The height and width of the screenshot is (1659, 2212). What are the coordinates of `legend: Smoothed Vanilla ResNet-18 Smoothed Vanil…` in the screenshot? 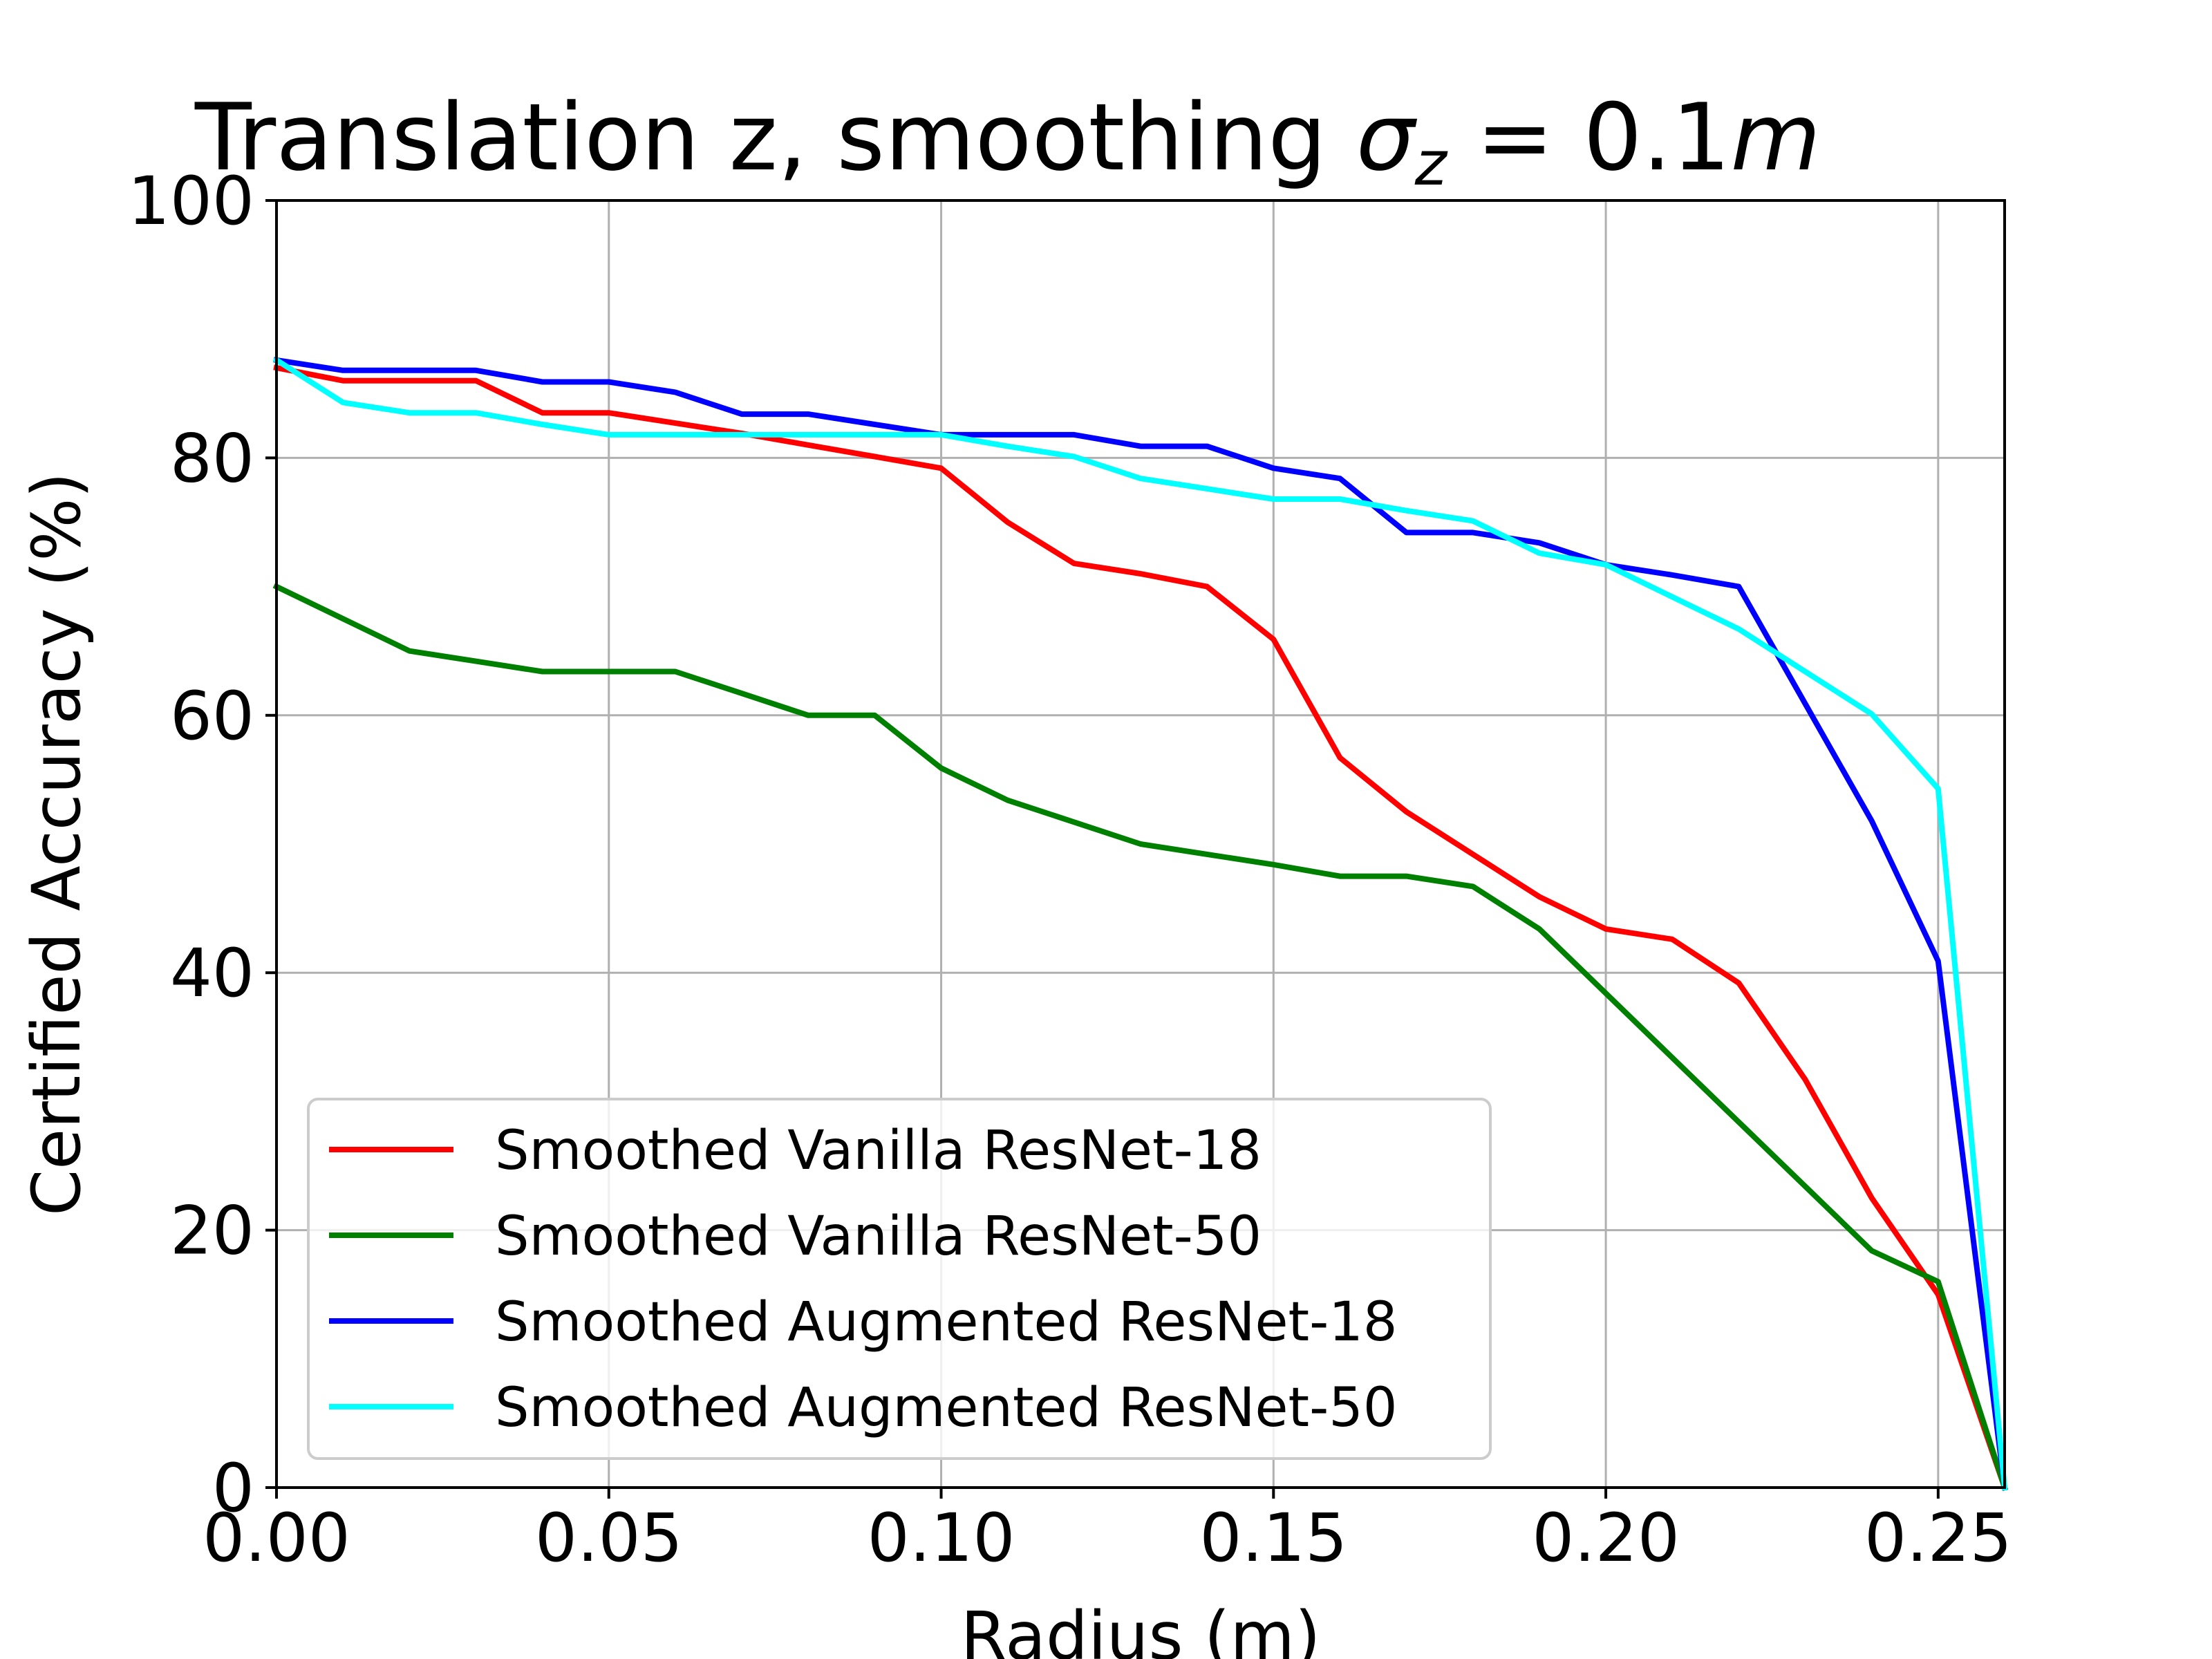 It's located at (899, 1279).